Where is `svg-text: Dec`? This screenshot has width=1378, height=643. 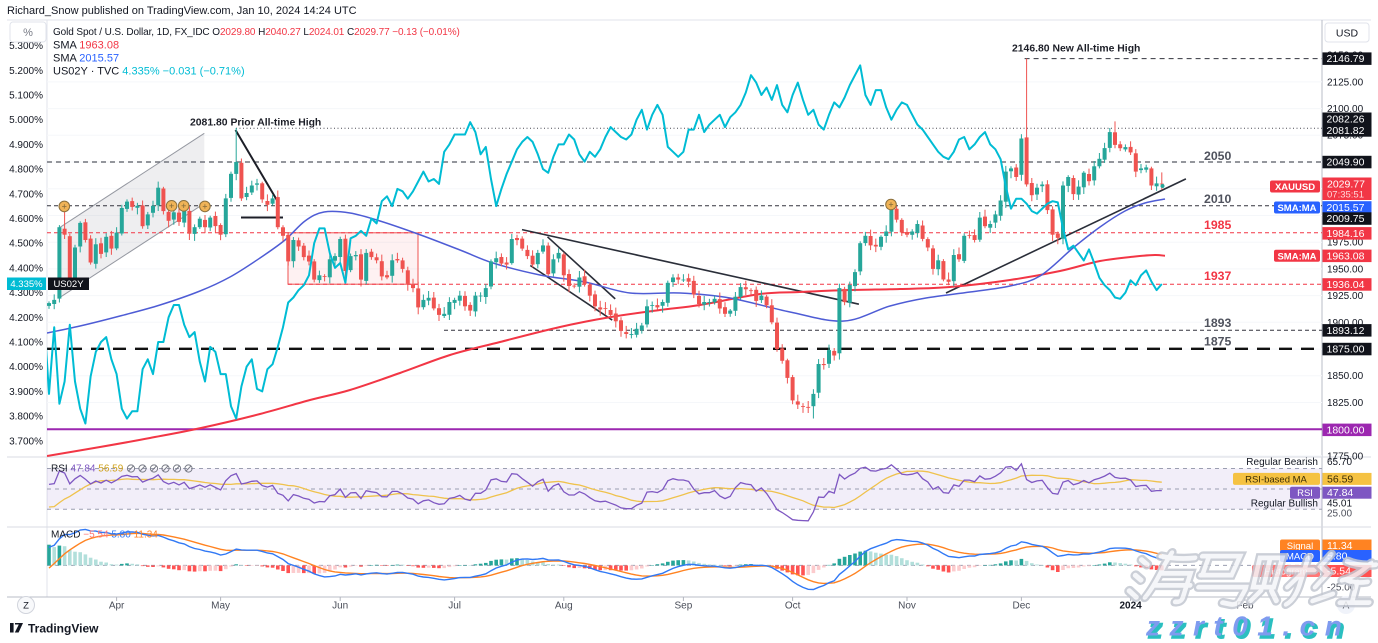
svg-text: Dec is located at coordinates (1022, 606).